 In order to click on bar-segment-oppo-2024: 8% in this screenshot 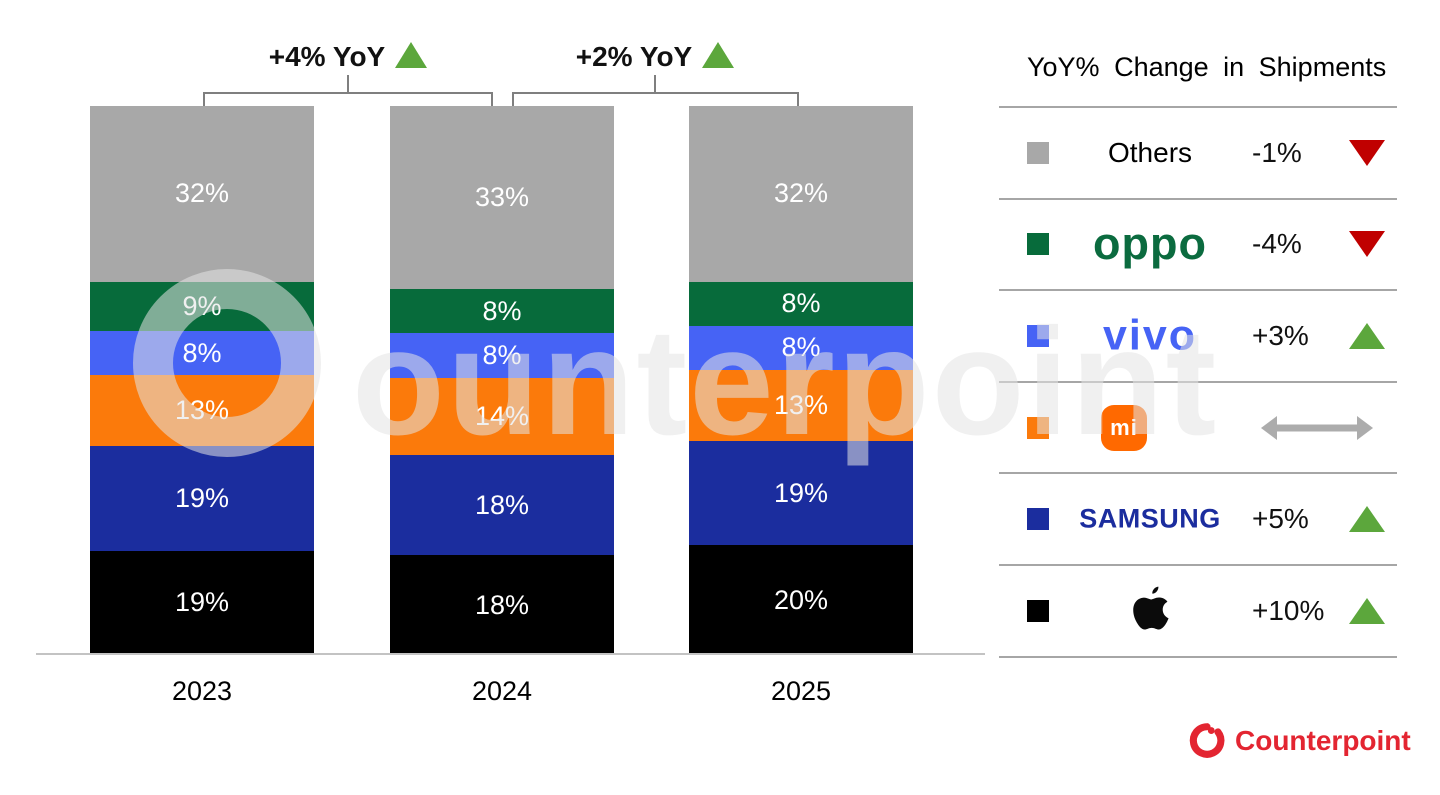, I will do `click(502, 311)`.